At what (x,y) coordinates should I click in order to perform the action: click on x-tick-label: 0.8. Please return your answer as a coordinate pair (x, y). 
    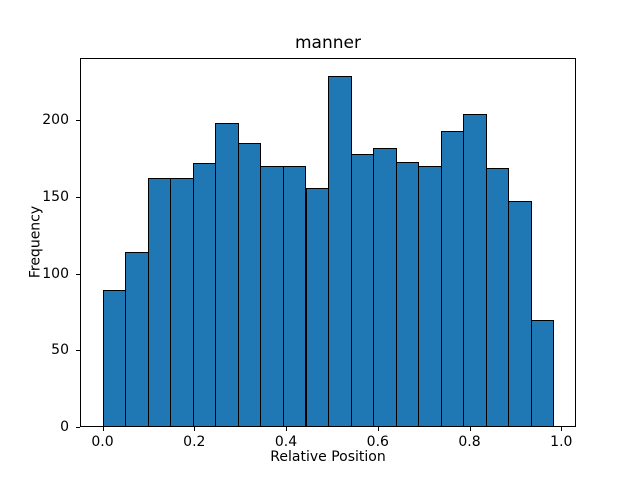
    Looking at the image, I should click on (469, 442).